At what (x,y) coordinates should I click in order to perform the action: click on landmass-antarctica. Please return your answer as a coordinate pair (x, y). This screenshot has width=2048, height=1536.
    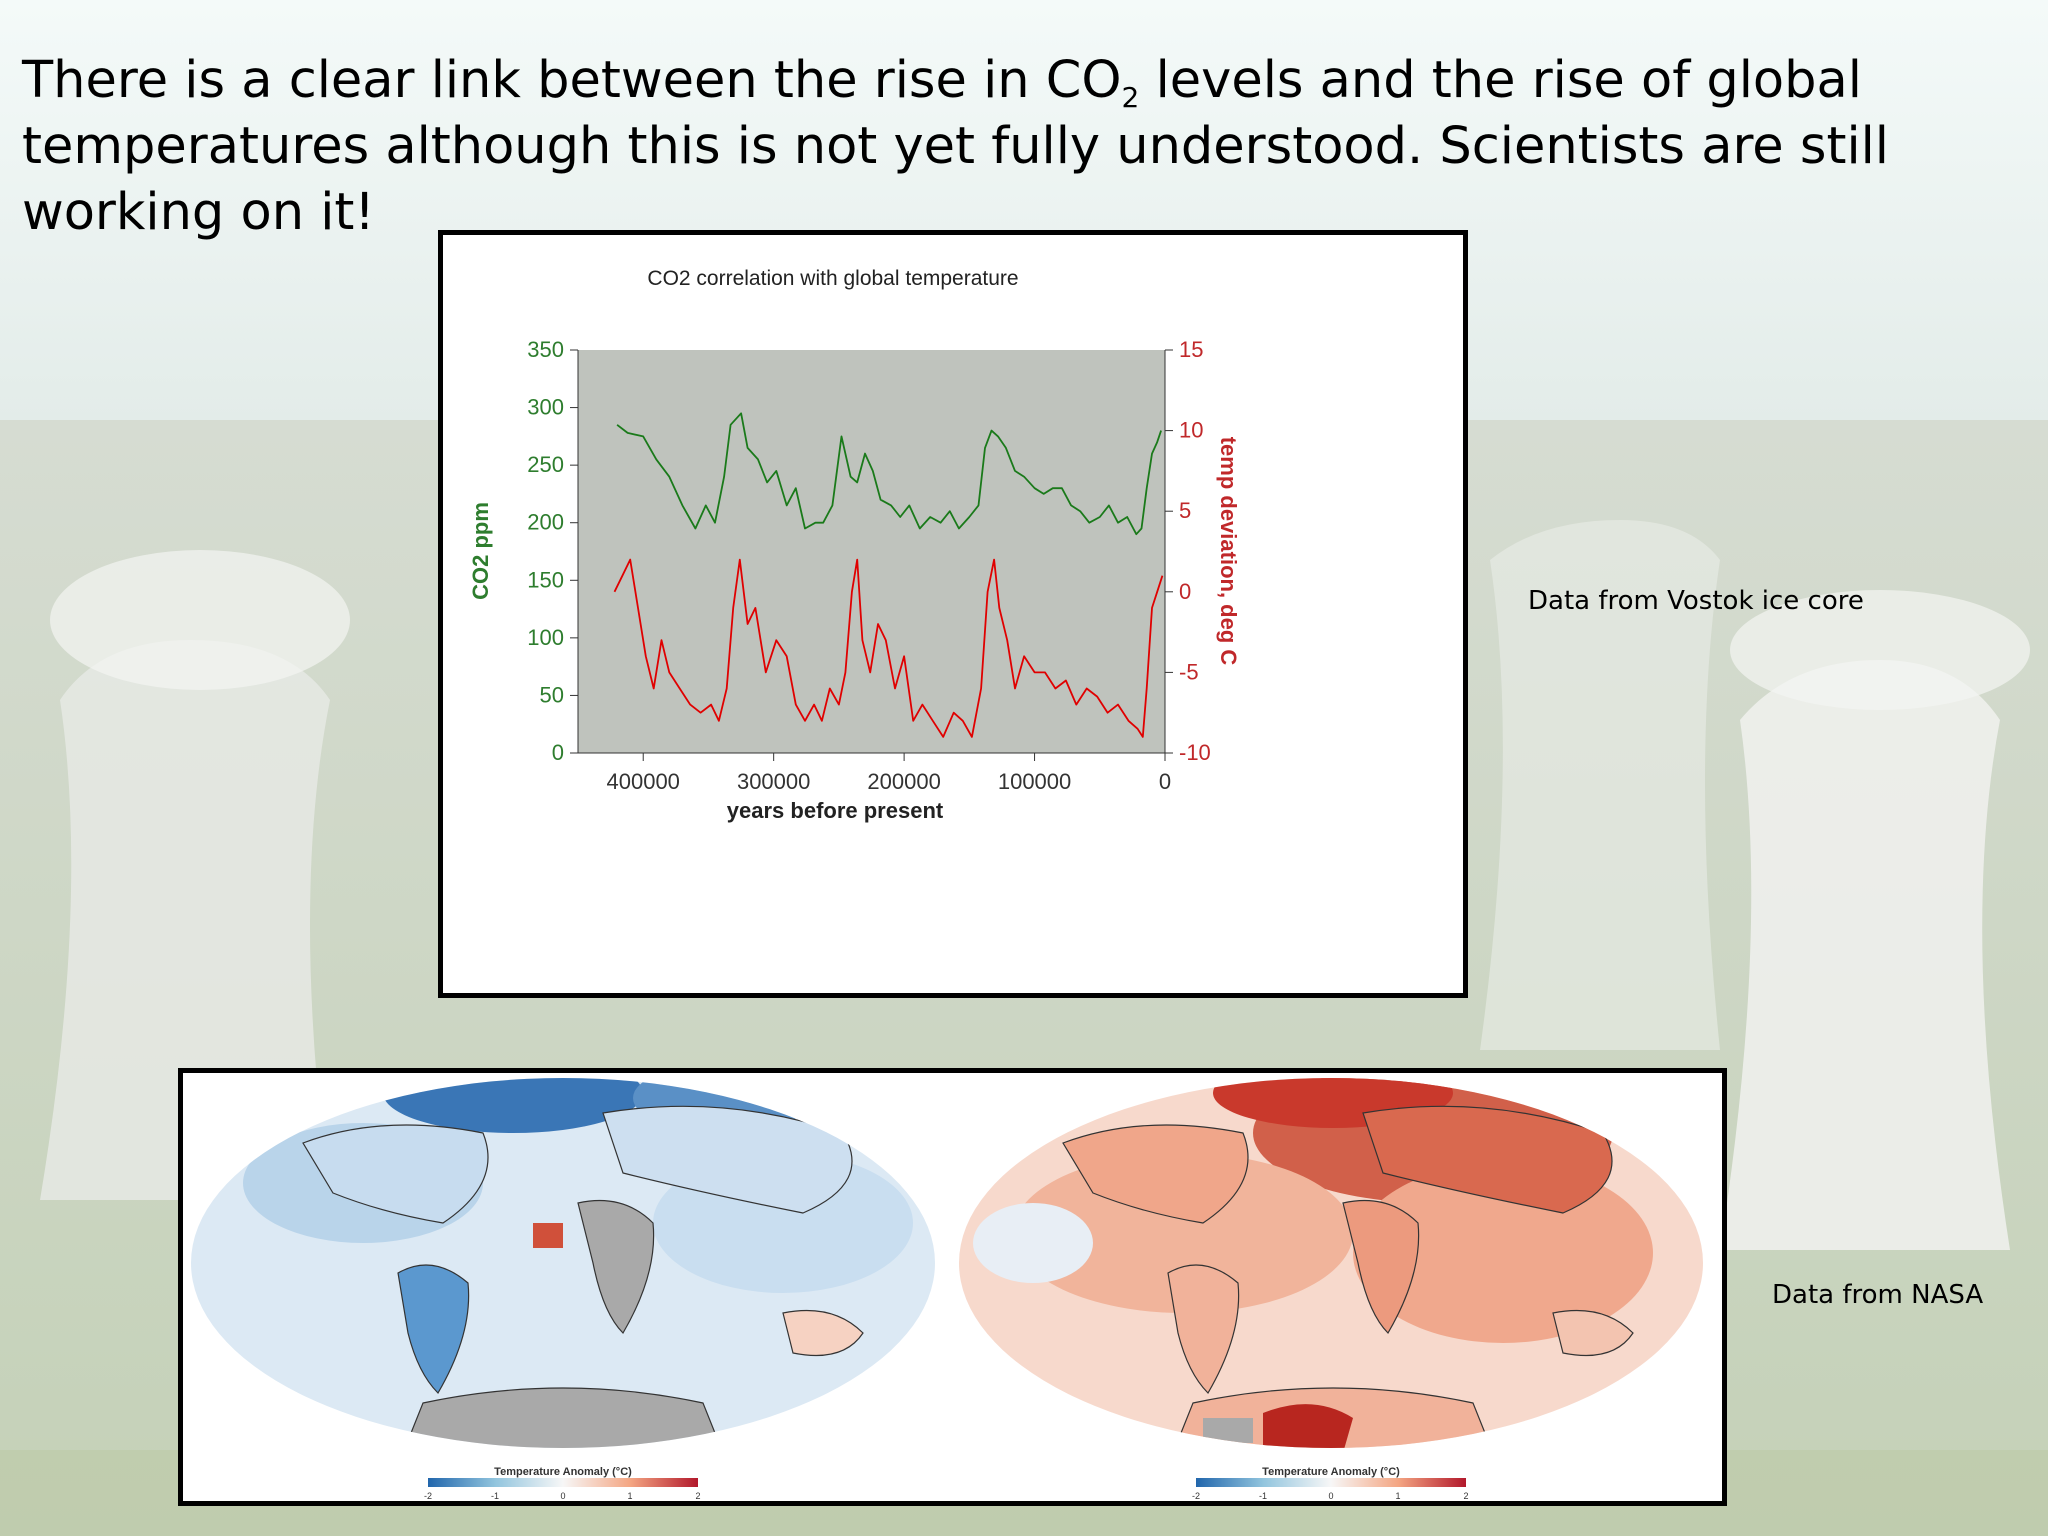
    Looking at the image, I should click on (563, 1417).